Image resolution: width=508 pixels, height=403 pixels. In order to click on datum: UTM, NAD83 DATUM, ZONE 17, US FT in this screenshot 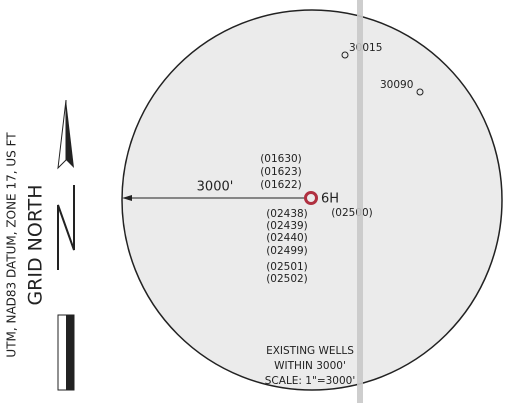, I will do `click(12, 245)`.